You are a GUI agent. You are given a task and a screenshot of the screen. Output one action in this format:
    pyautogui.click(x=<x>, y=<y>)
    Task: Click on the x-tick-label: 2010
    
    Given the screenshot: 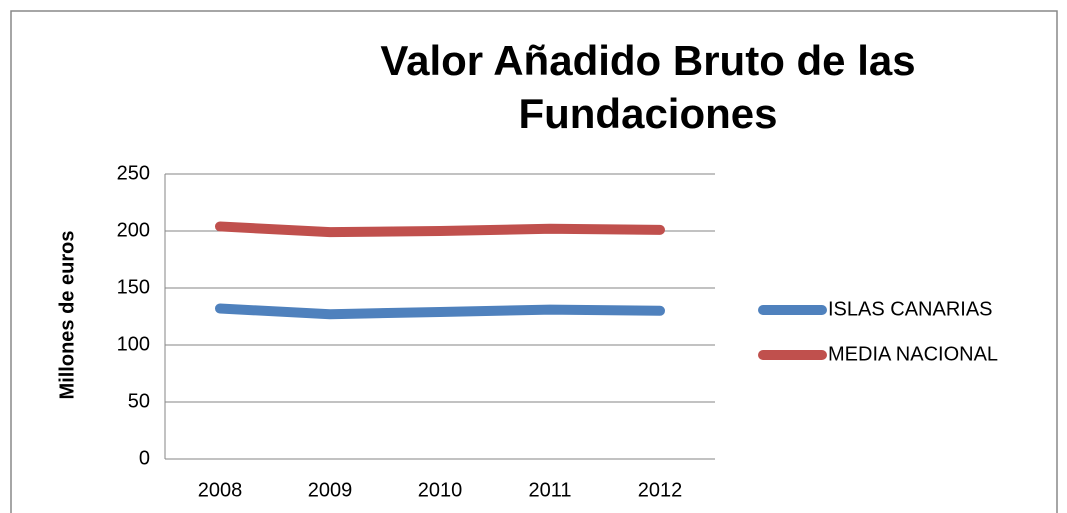 What is the action you would take?
    pyautogui.click(x=440, y=490)
    